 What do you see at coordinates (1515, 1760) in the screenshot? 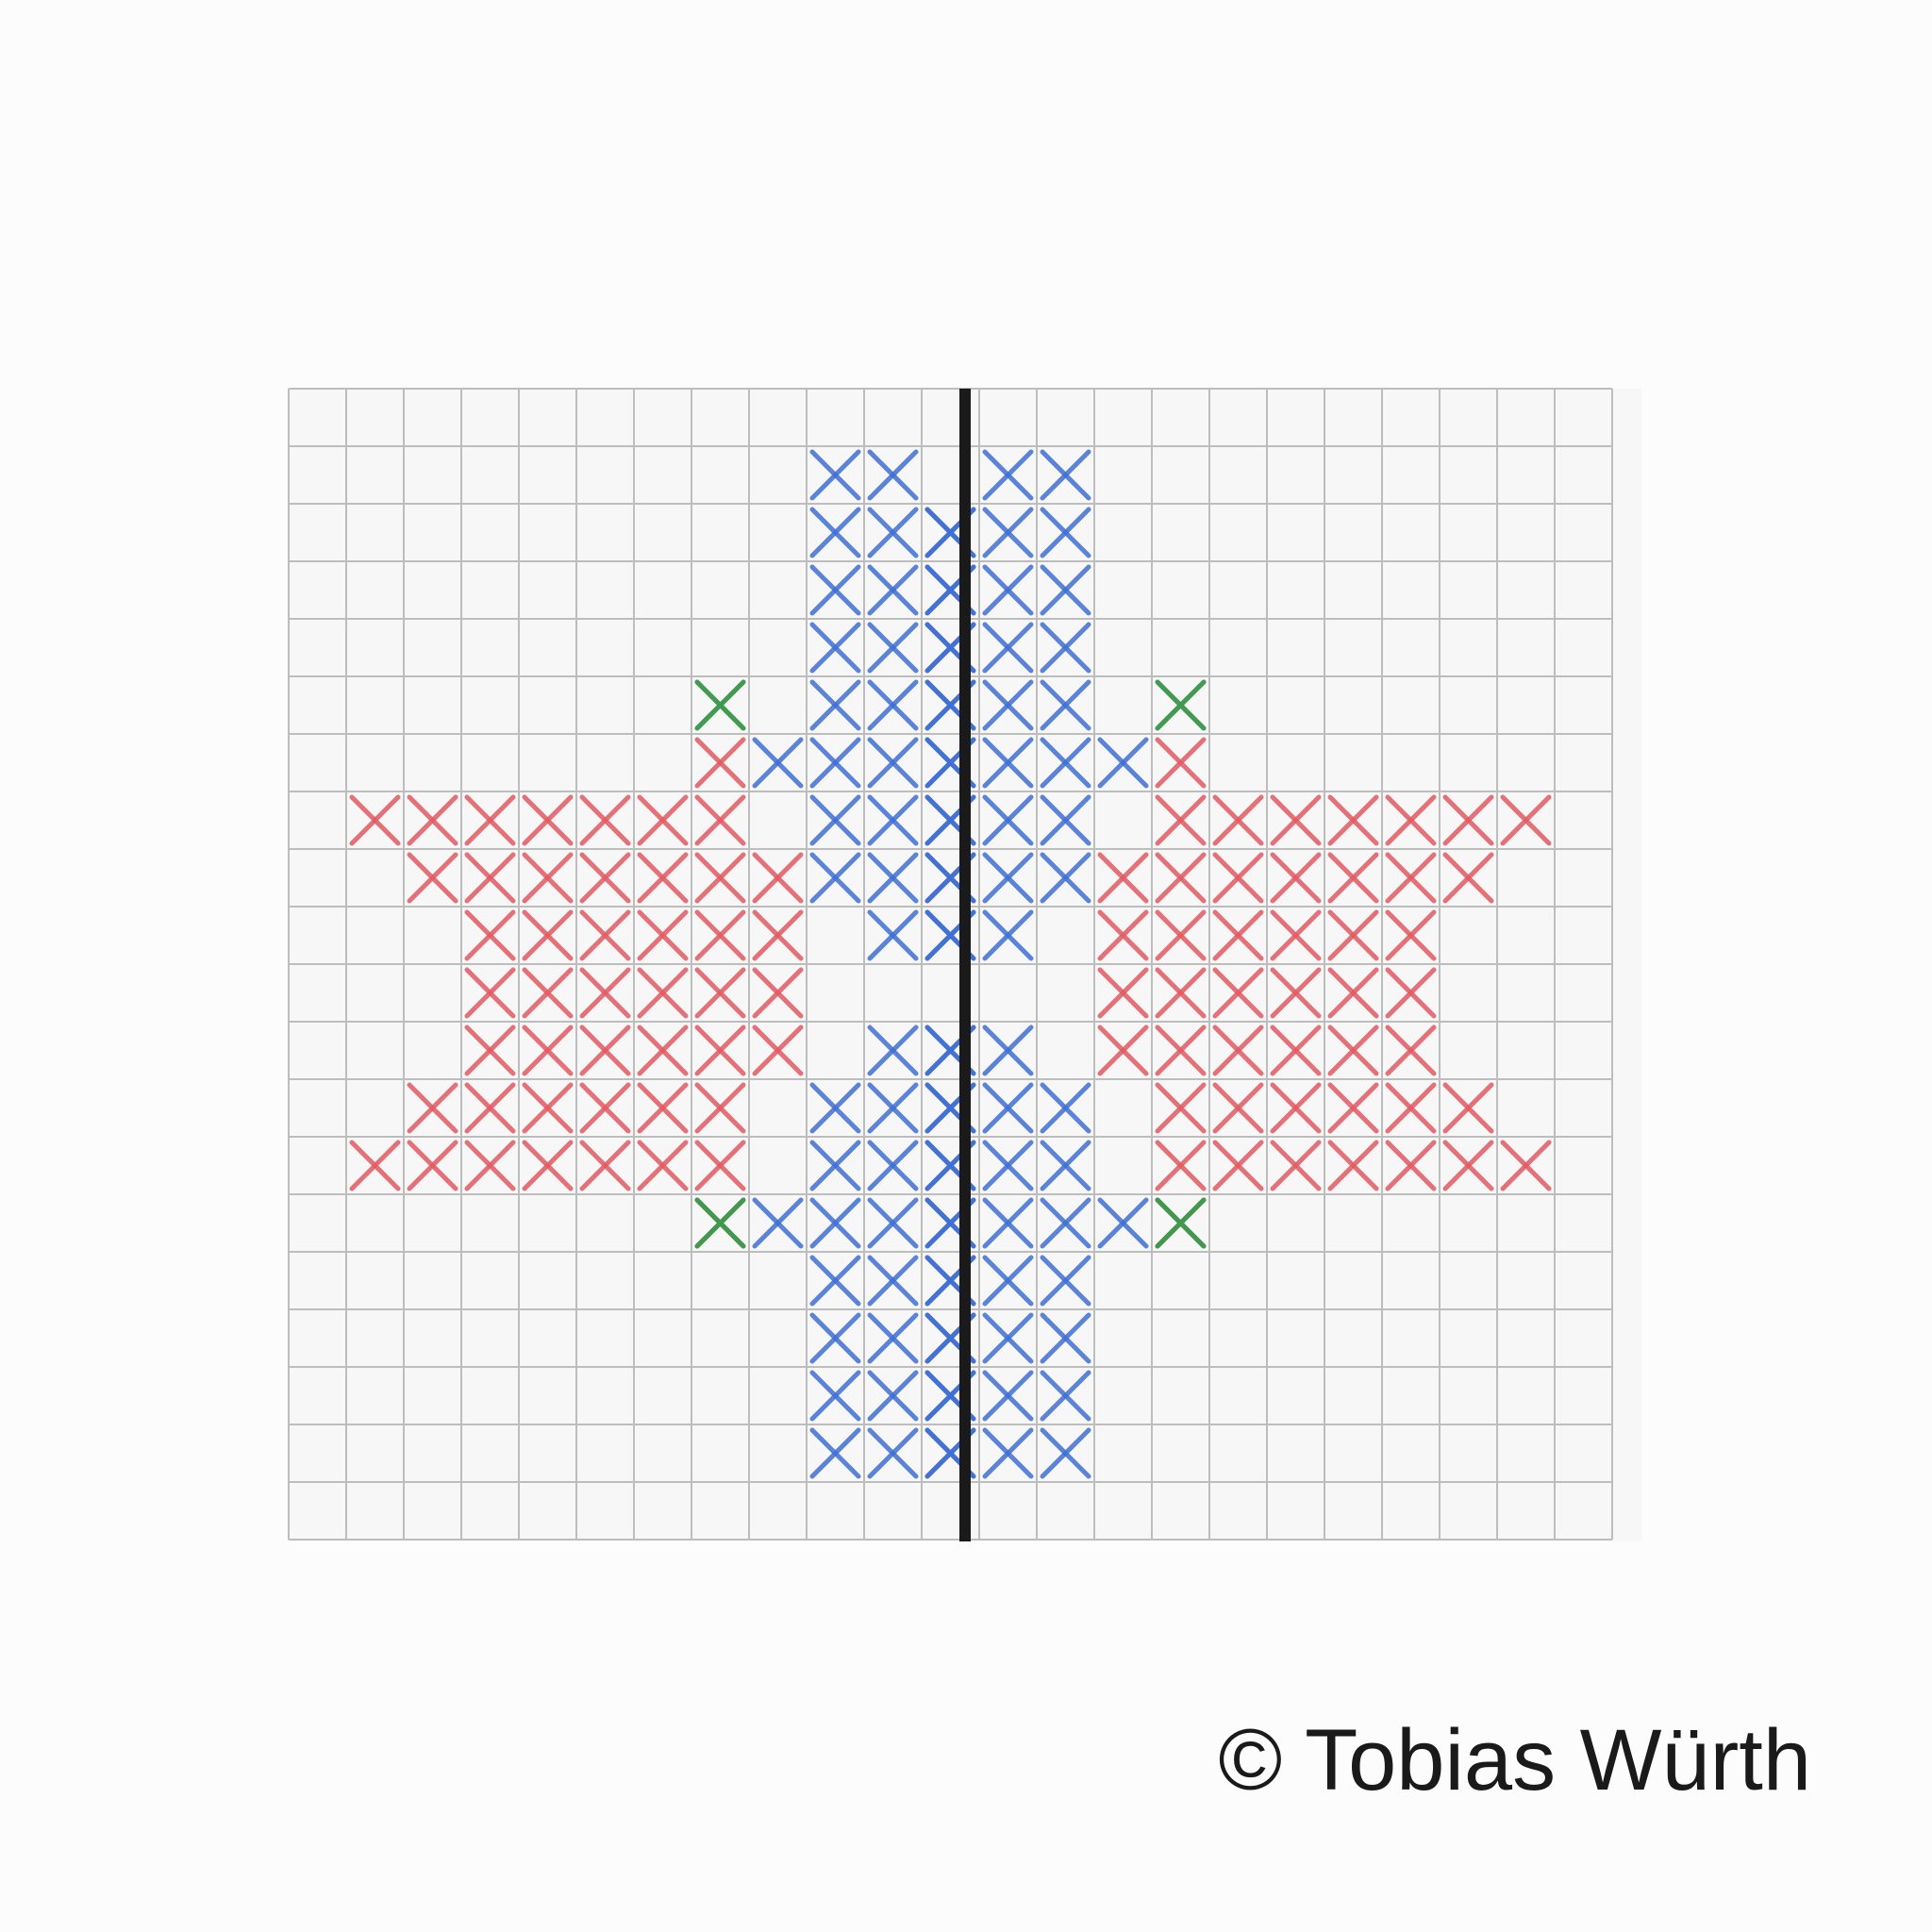
I see `copyright-text: © Tobias Würth` at bounding box center [1515, 1760].